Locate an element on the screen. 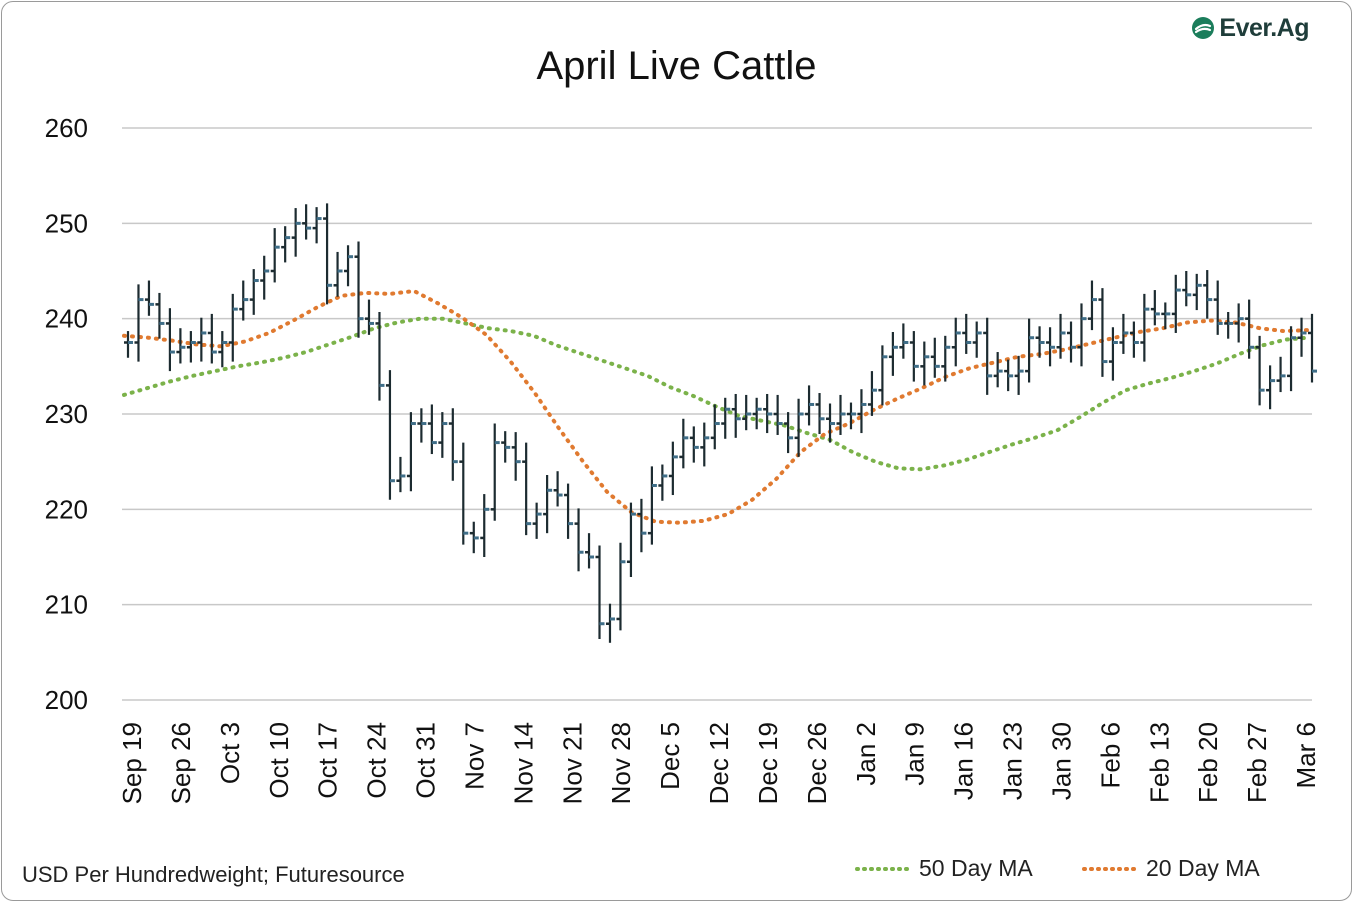 Image resolution: width=1353 pixels, height=902 pixels. y-tick-240: 240 is located at coordinates (66, 319).